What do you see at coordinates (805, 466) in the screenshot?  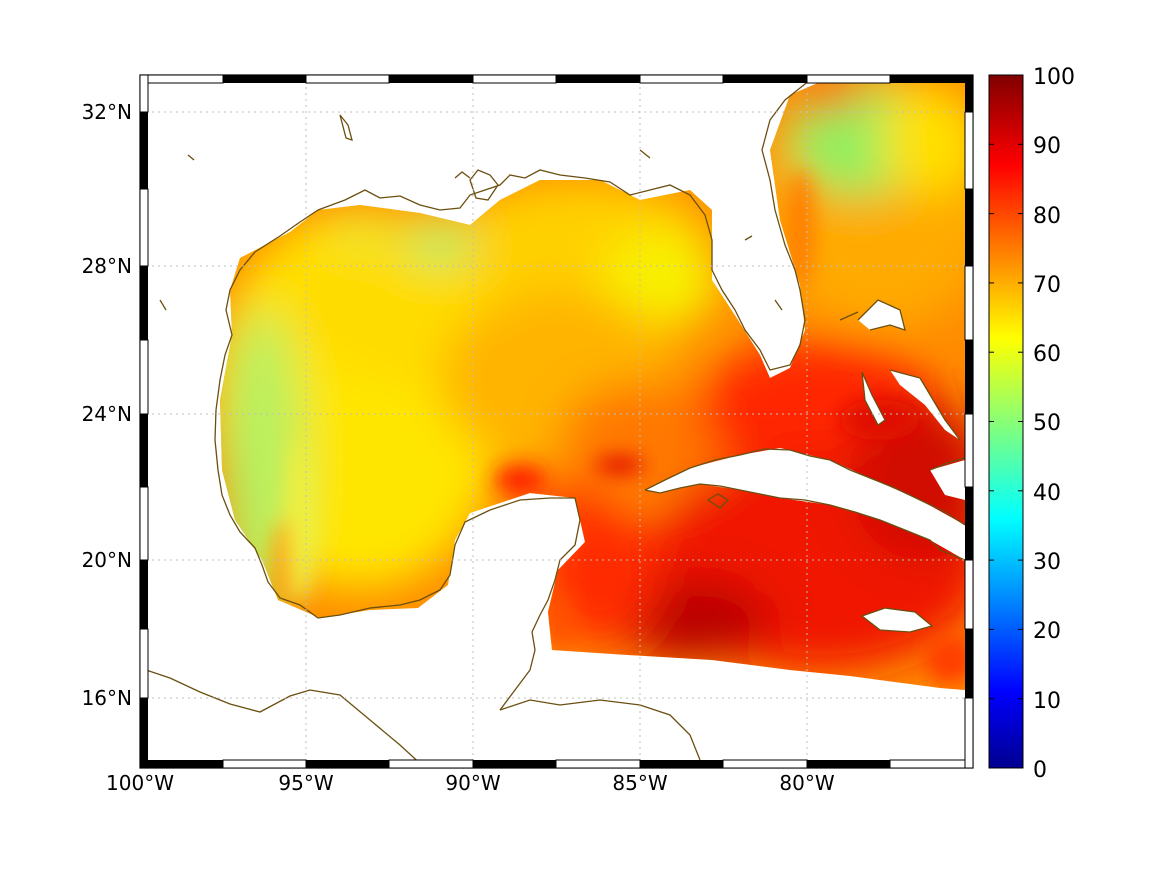 I see `land-layer` at bounding box center [805, 466].